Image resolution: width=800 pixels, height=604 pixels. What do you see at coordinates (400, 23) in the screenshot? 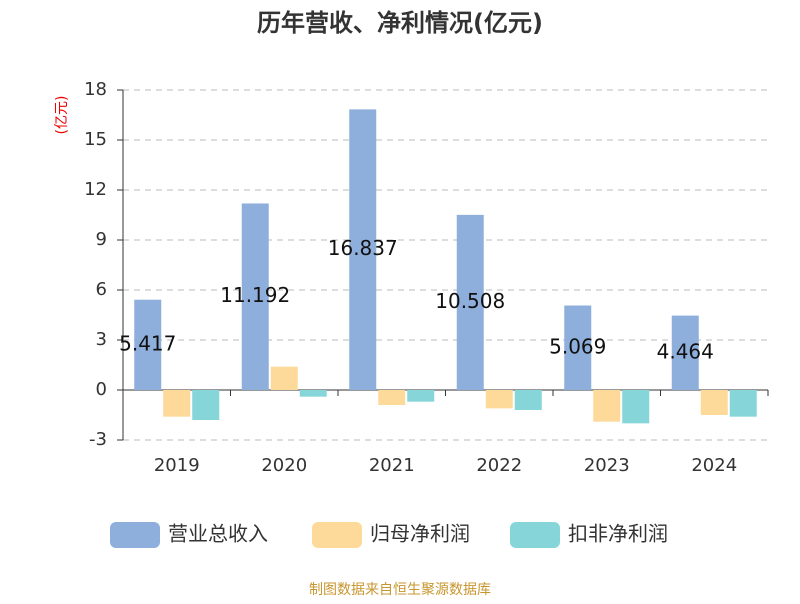
I see `chart-title: 历年营收、净利情况(亿元)` at bounding box center [400, 23].